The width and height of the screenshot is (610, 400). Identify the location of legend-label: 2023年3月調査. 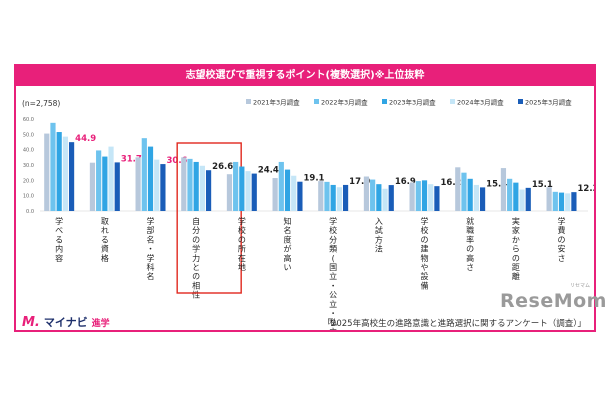
(412, 102).